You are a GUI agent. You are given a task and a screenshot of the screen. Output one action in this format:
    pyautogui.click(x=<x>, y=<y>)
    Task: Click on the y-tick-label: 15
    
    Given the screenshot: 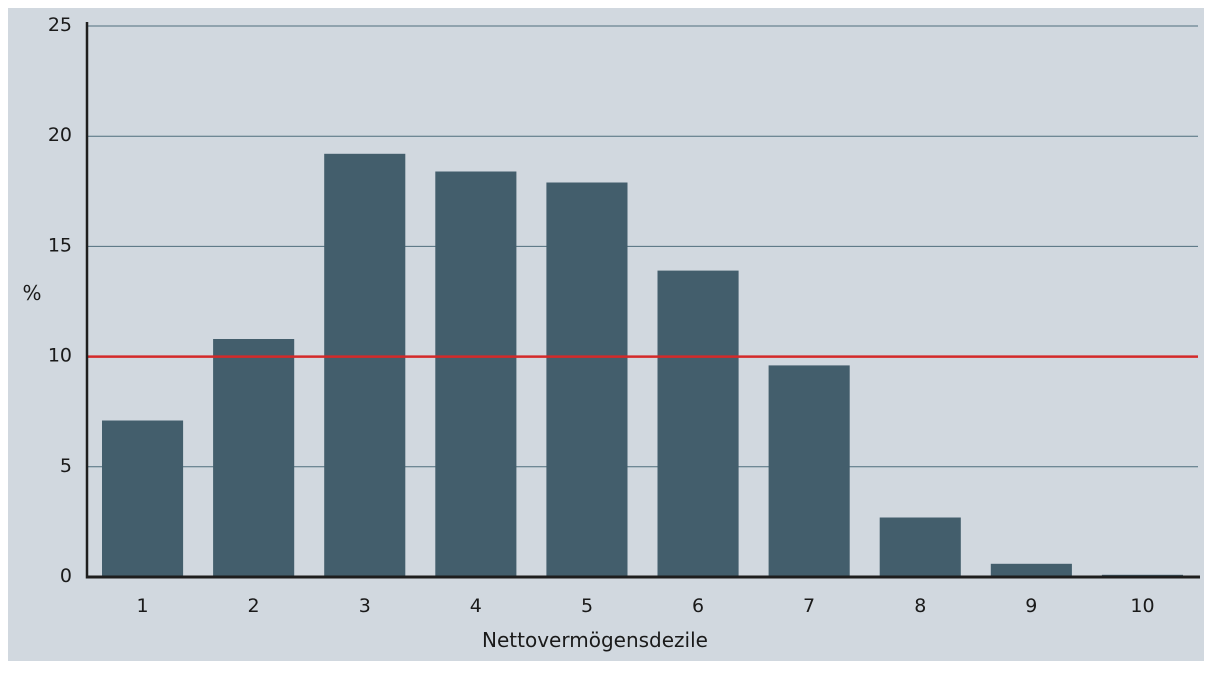 What is the action you would take?
    pyautogui.click(x=60, y=245)
    